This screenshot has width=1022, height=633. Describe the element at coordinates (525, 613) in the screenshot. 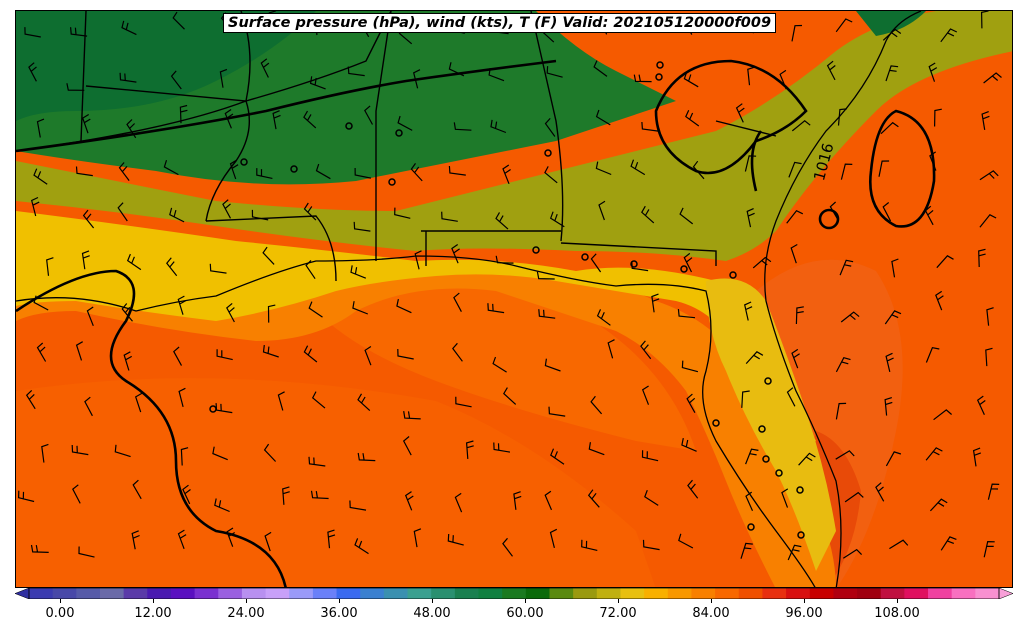

I see `colorbar-tick-label: 60.00` at that location.